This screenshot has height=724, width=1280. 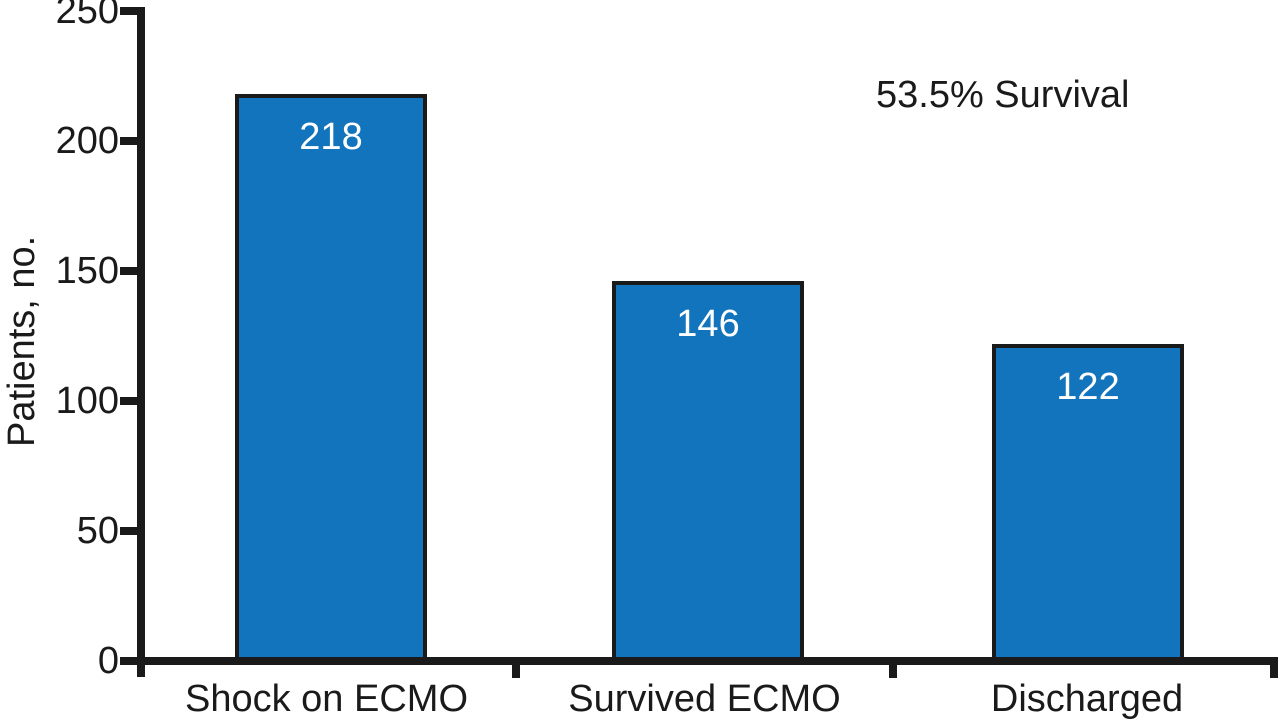 What do you see at coordinates (707, 661) in the screenshot?
I see `x-axis-line` at bounding box center [707, 661].